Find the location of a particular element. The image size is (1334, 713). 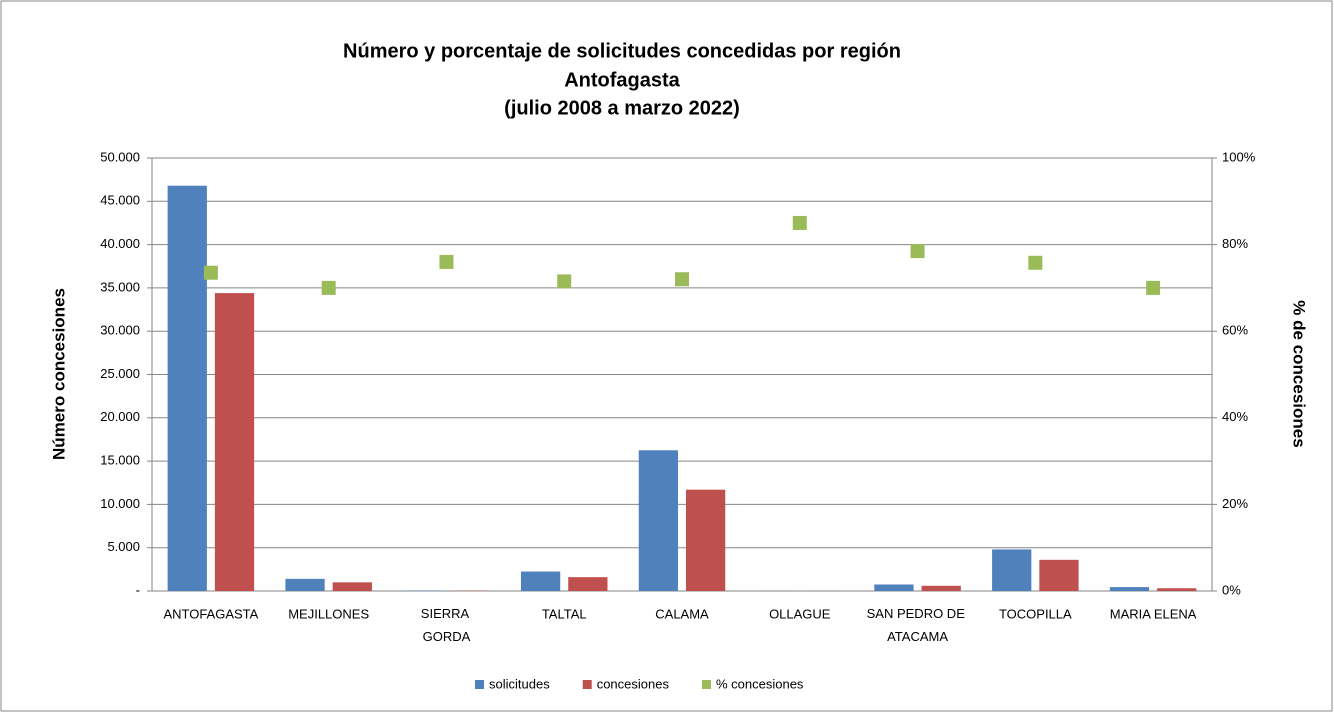

x-tick-label: SAN PEDRO DE ATACAMA is located at coordinates (918, 625).